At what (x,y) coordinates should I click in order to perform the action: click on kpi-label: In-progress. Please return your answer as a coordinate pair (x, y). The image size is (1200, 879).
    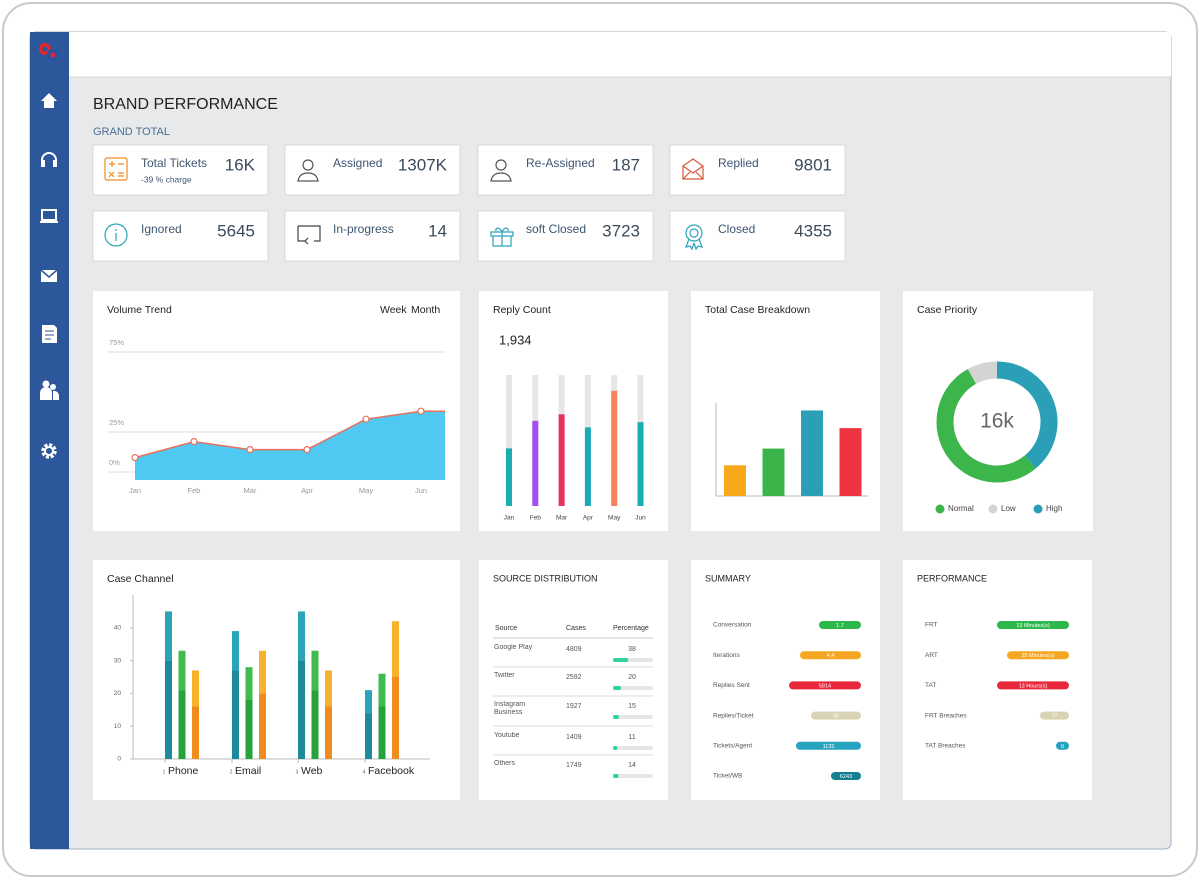
    Looking at the image, I should click on (363, 229).